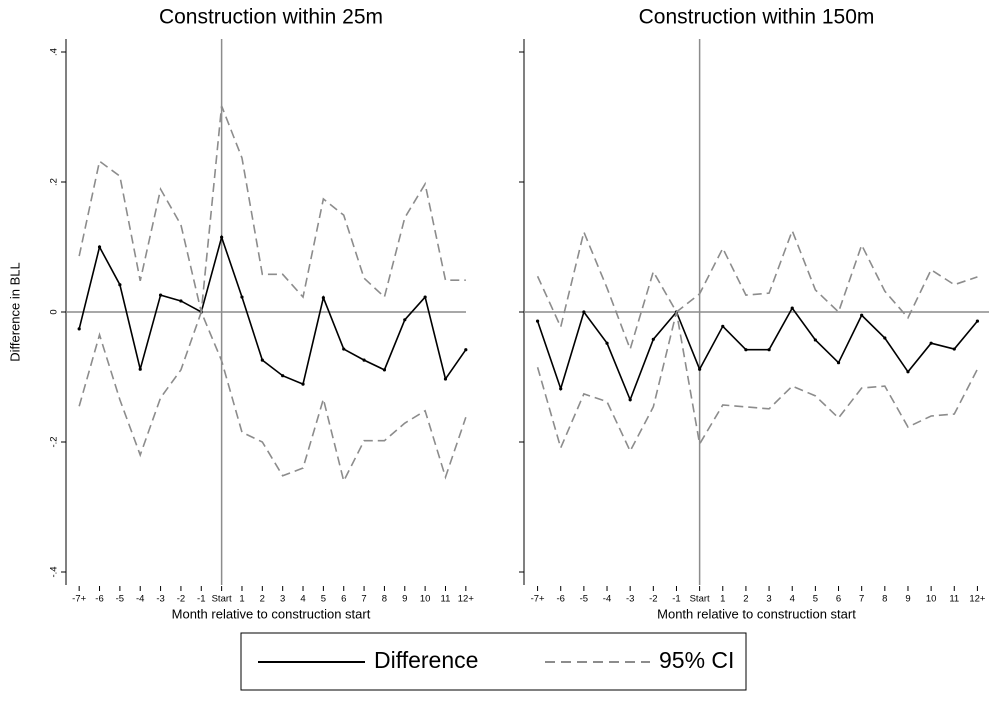  I want to click on chart-title: Construction within 25m, so click(271, 17).